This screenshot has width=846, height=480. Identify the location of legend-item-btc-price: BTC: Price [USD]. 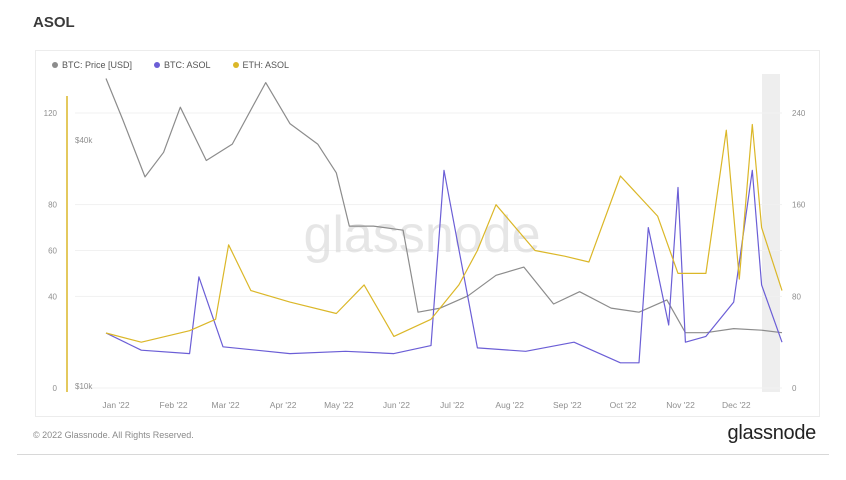
(92, 65).